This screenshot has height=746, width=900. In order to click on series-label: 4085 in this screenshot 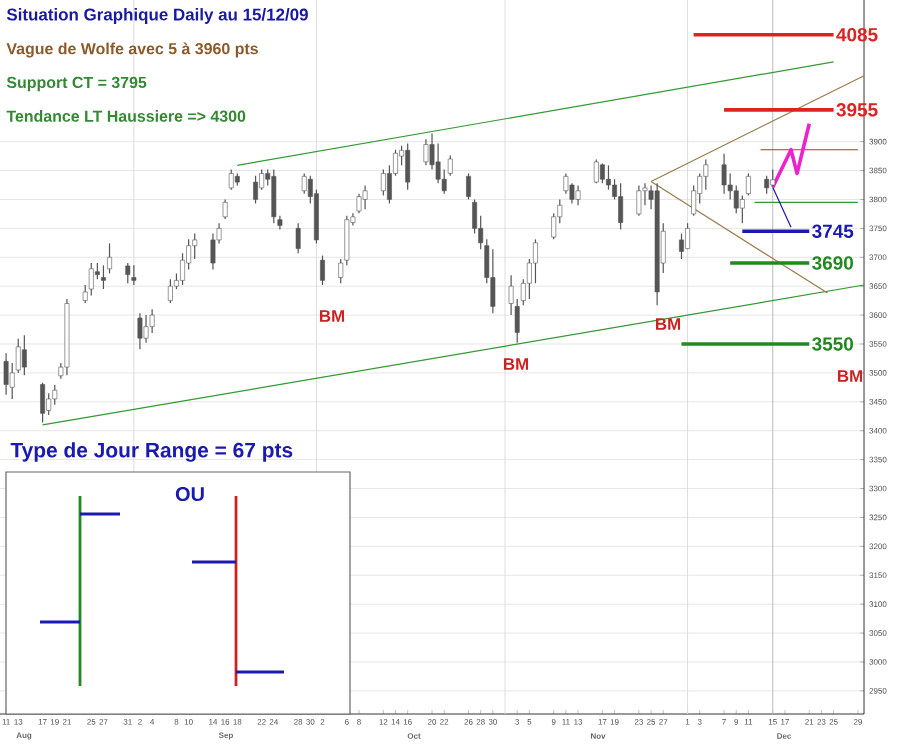, I will do `click(857, 34)`.